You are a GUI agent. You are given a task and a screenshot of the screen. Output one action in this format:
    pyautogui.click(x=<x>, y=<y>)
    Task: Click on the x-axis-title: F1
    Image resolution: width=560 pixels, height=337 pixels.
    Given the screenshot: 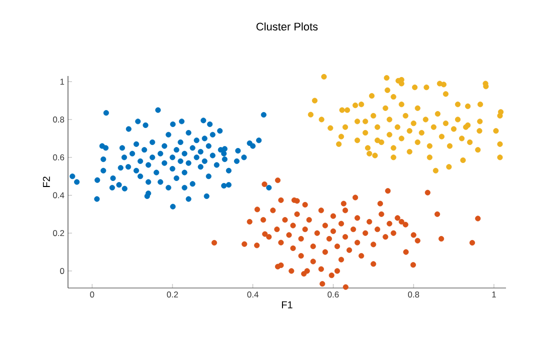 What is the action you would take?
    pyautogui.click(x=287, y=304)
    